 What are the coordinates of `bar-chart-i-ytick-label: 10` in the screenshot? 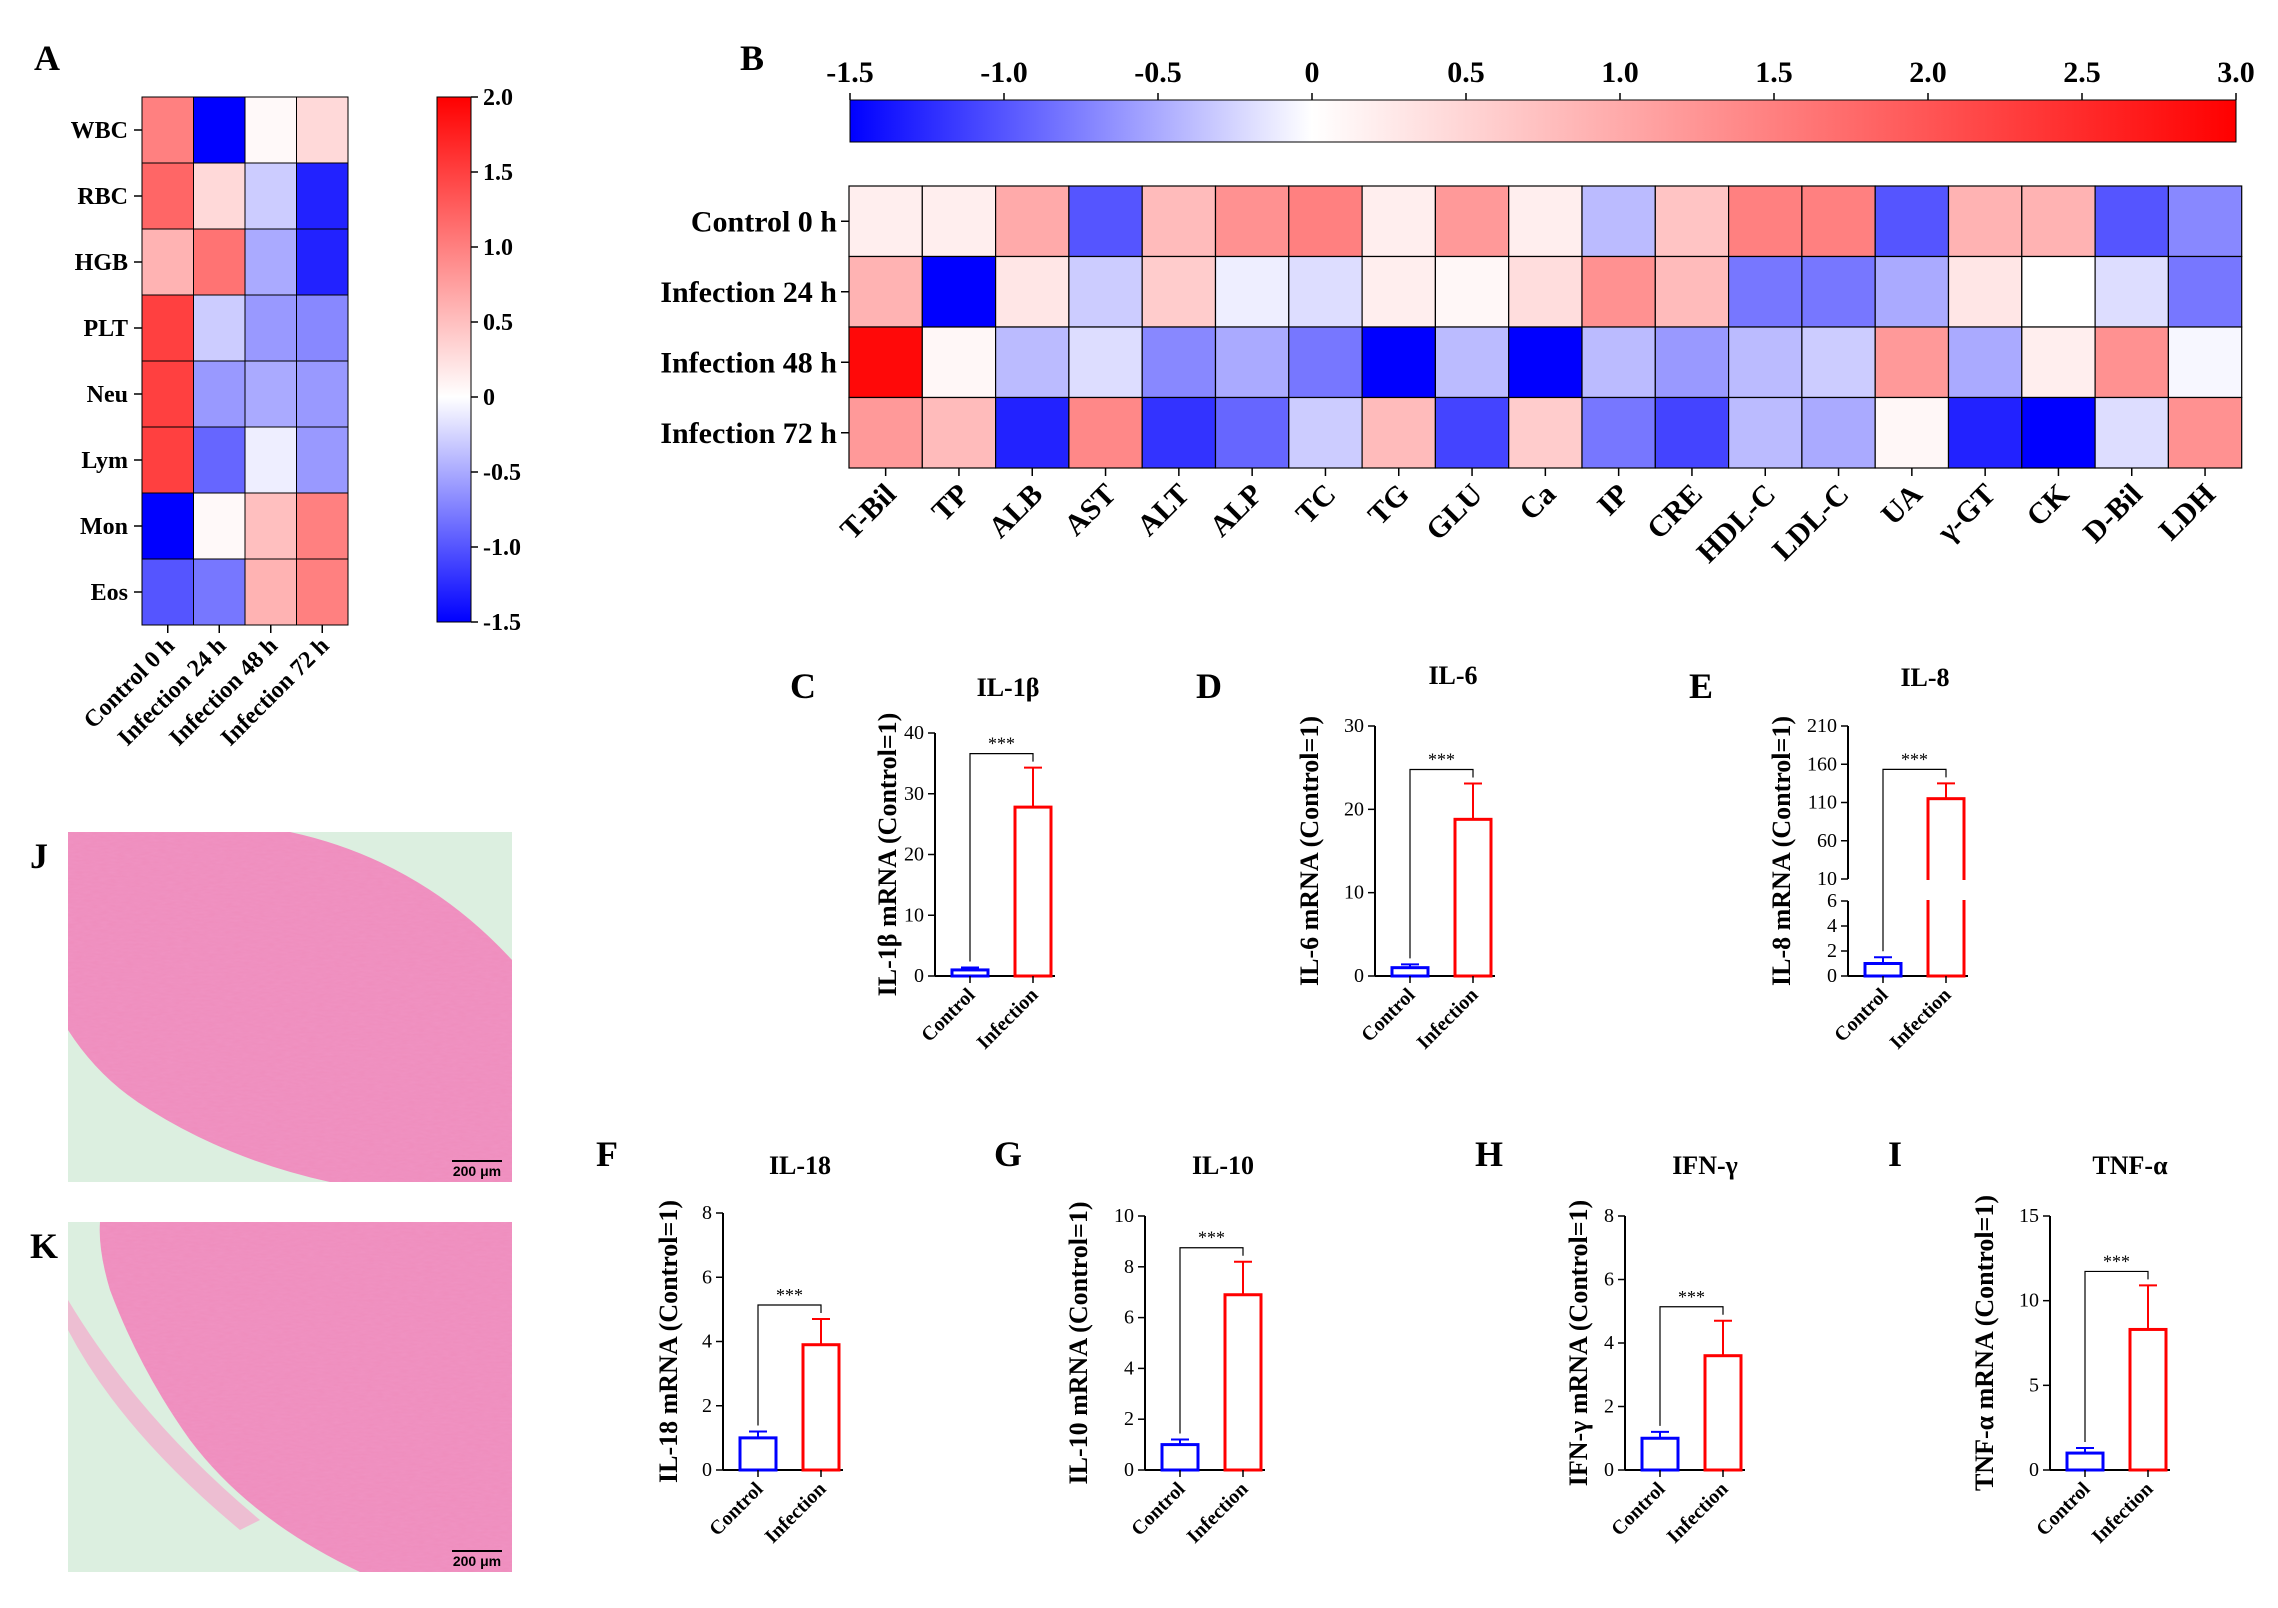 It's located at (2029, 1301).